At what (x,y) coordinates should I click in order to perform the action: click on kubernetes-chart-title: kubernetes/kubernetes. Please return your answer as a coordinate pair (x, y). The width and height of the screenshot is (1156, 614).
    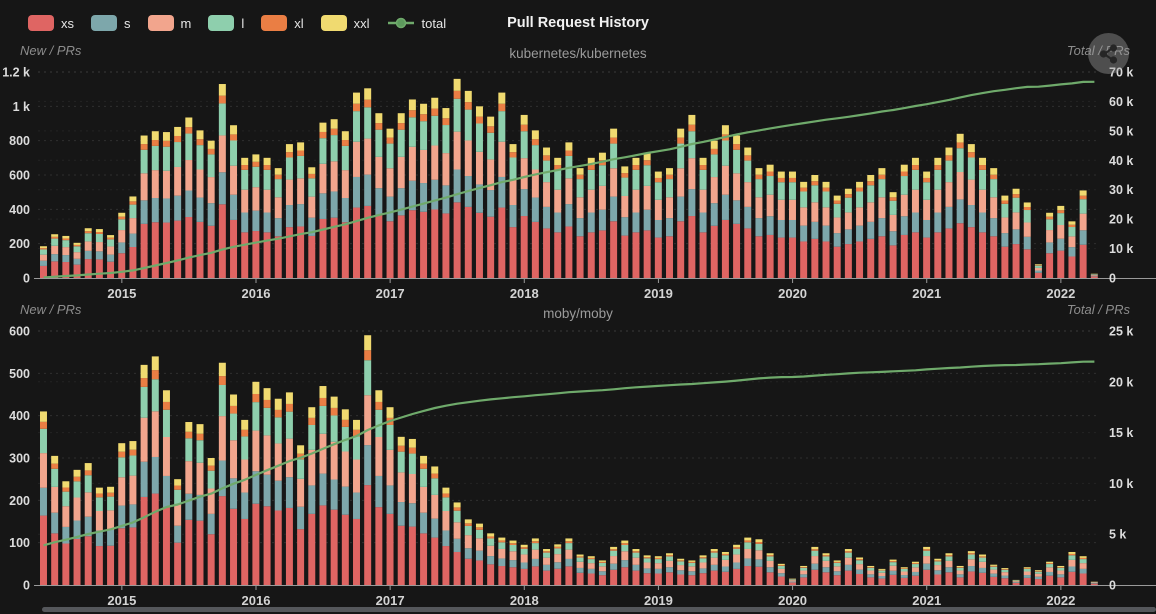
    Looking at the image, I should click on (578, 53).